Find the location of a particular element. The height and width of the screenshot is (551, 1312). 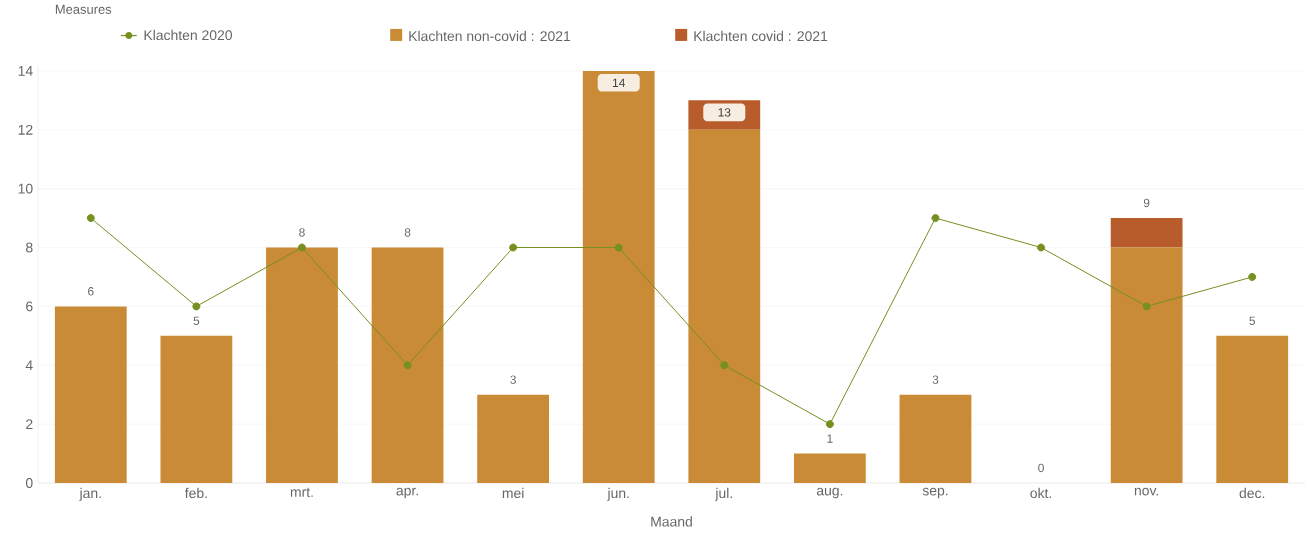

total-label: 6 is located at coordinates (91, 291).